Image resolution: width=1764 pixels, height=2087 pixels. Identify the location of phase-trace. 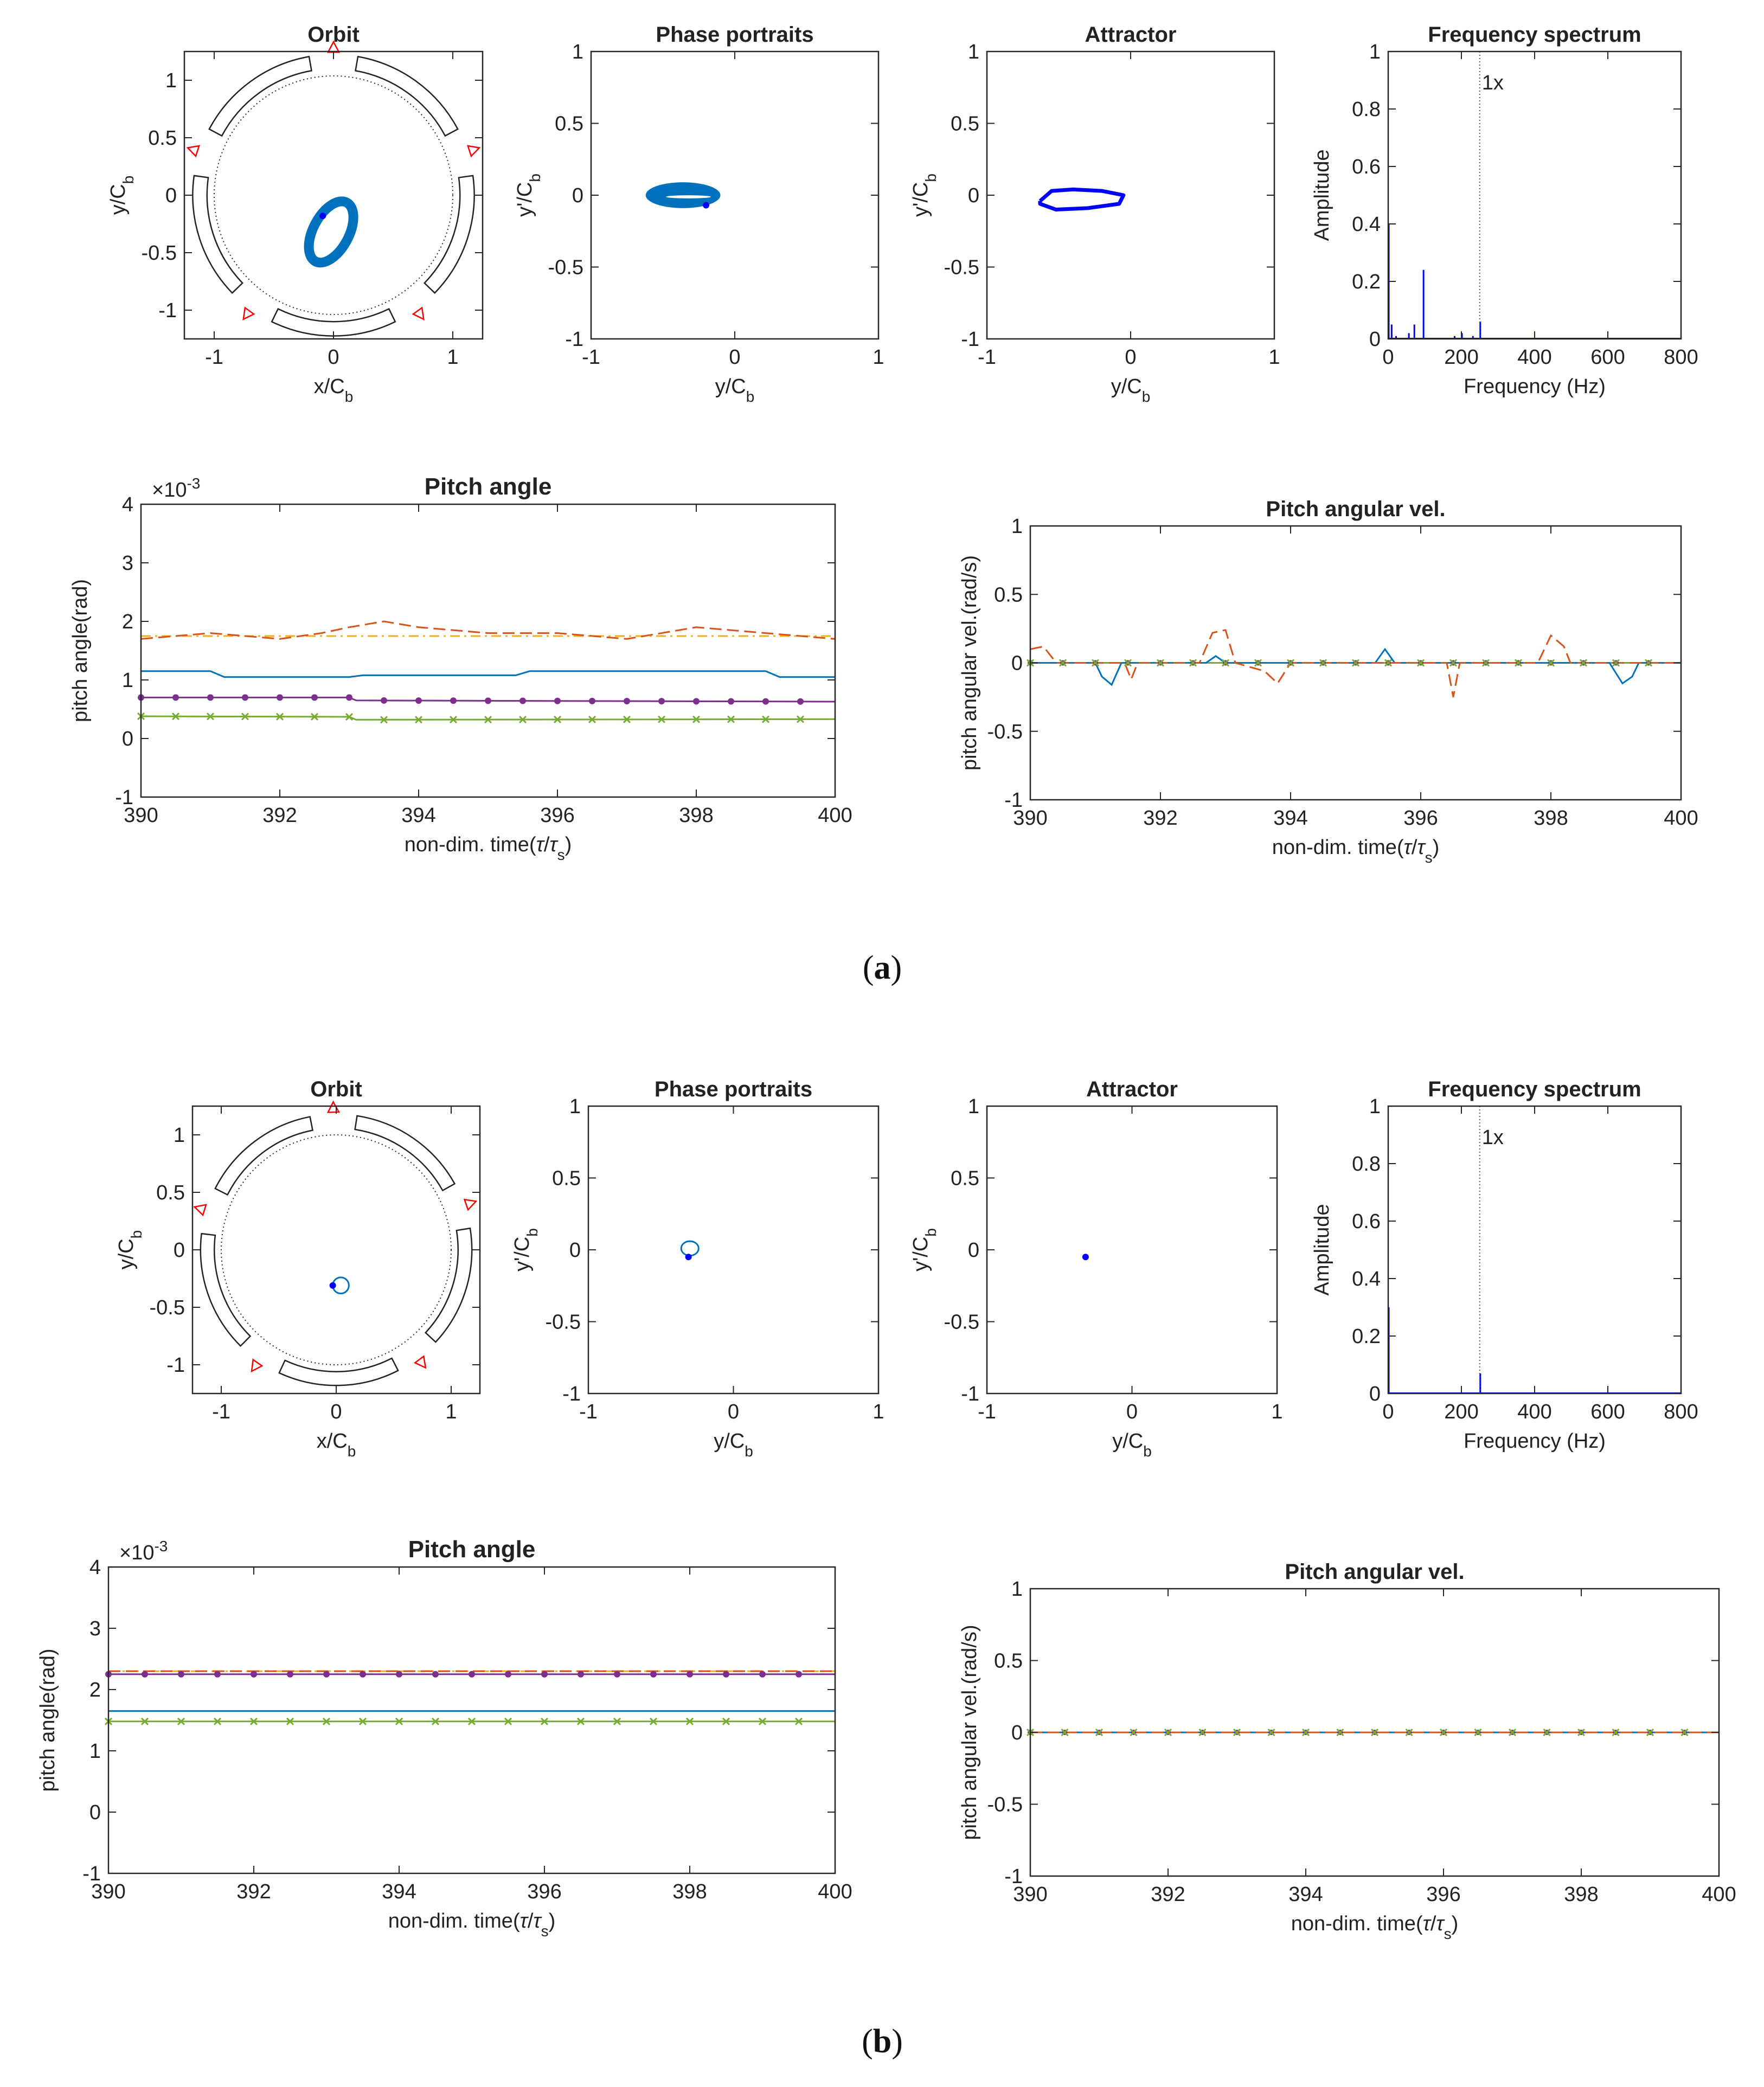
(690, 1248).